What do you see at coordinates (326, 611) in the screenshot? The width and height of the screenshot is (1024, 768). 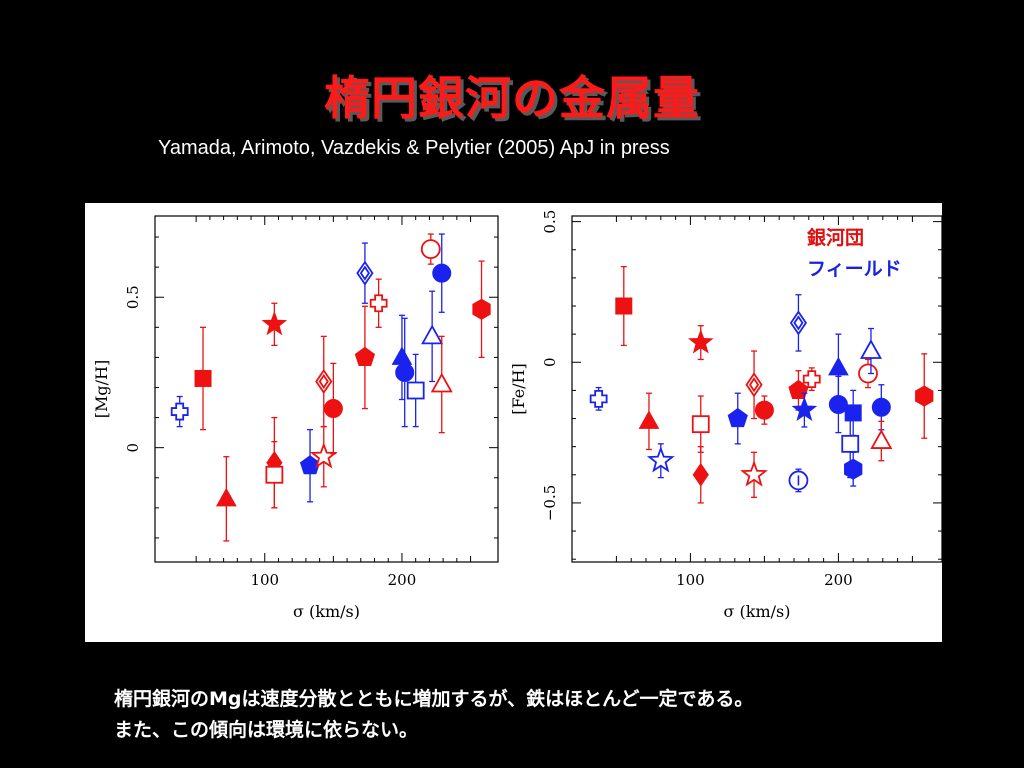 I see `mg-plot-x-axis-label: σ (km/s)` at bounding box center [326, 611].